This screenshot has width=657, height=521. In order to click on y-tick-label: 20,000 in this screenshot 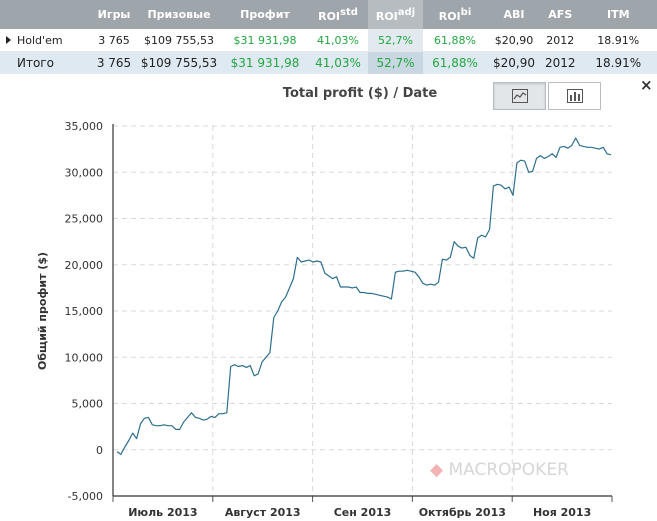, I will do `click(84, 265)`.